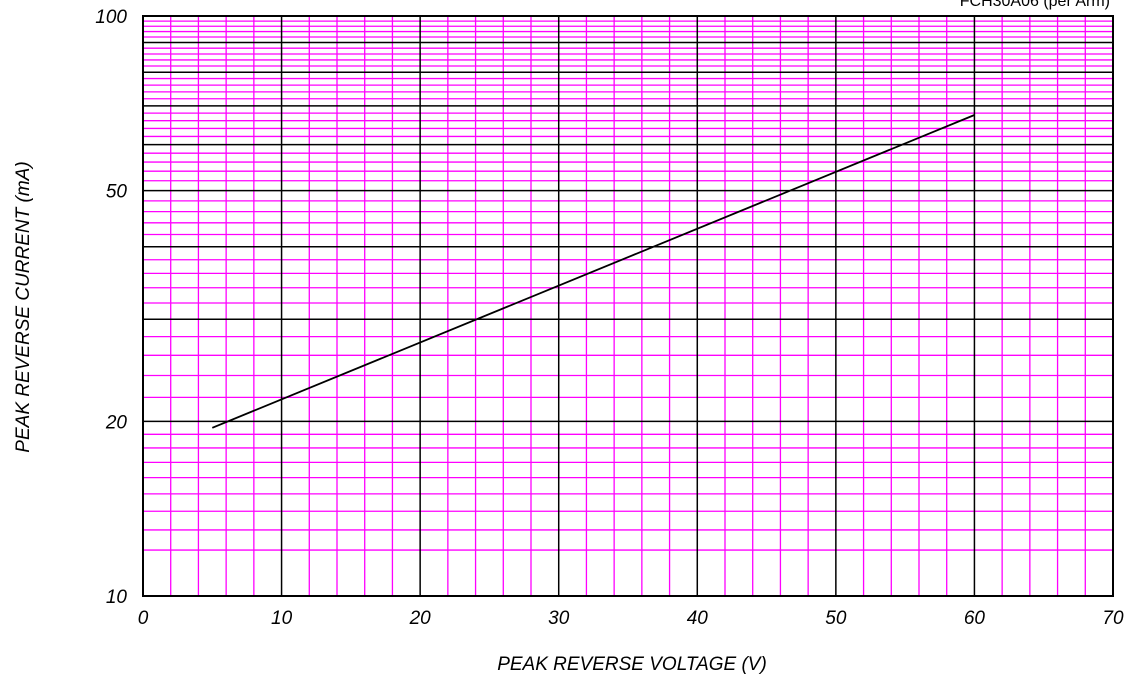 This screenshot has width=1147, height=681. What do you see at coordinates (111, 307) in the screenshot?
I see `y-tick-labels: 10 20 50 100` at bounding box center [111, 307].